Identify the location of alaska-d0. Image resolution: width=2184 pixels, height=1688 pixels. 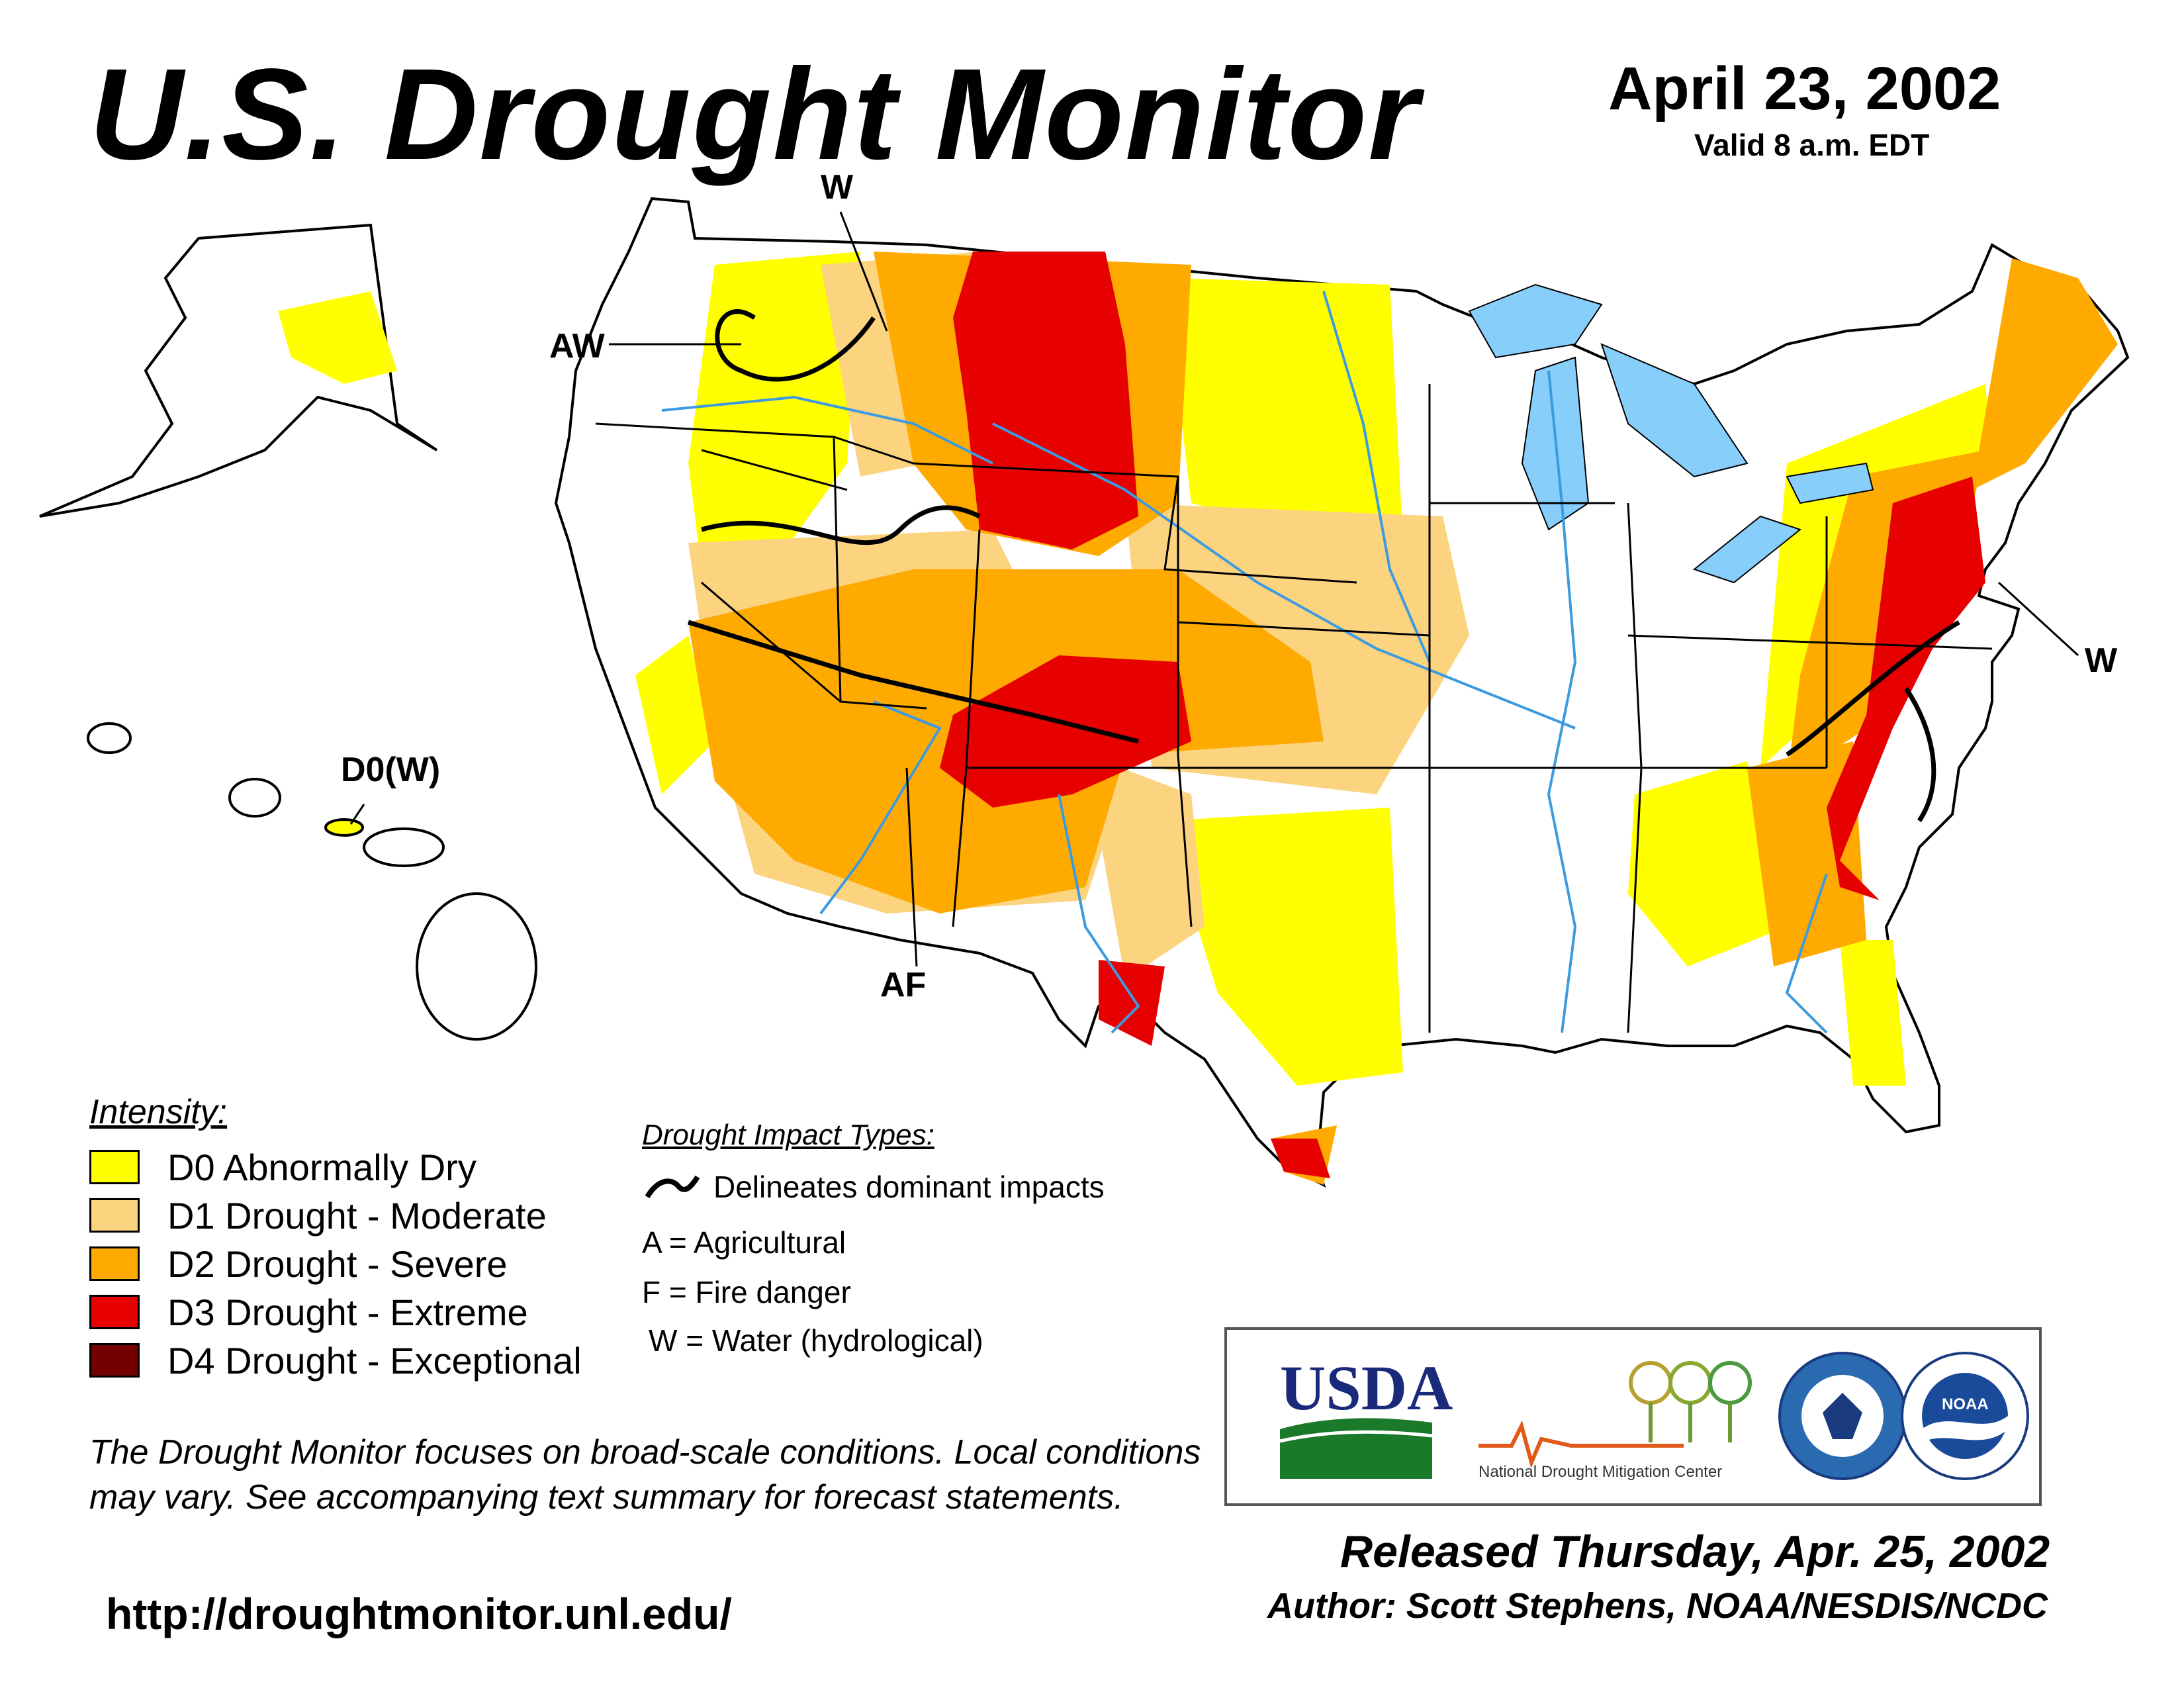
(337, 337).